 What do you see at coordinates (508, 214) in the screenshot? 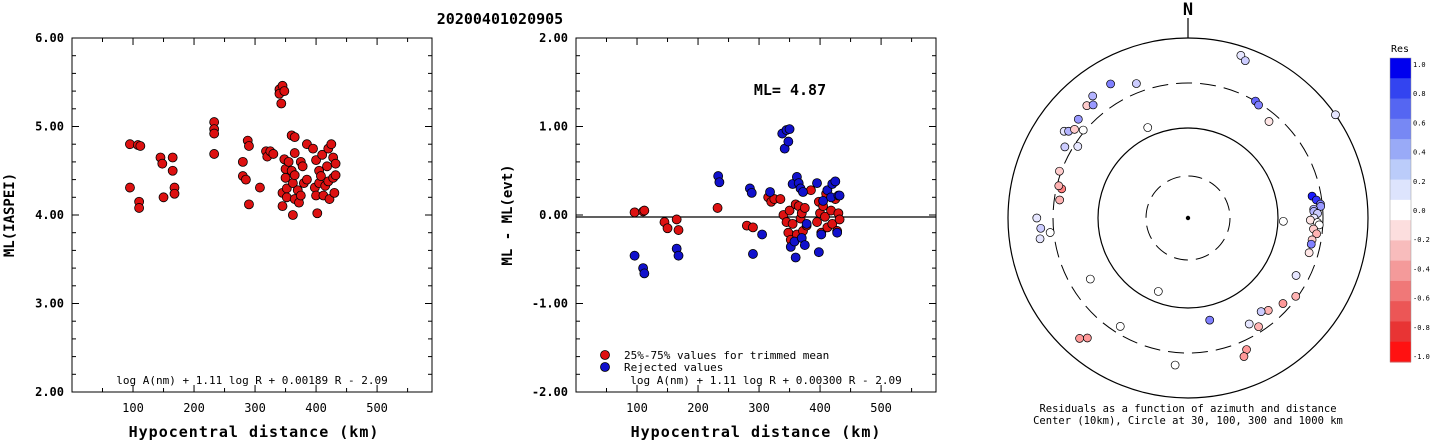
I see `mid-ylabel: ML - ML(evt)` at bounding box center [508, 214].